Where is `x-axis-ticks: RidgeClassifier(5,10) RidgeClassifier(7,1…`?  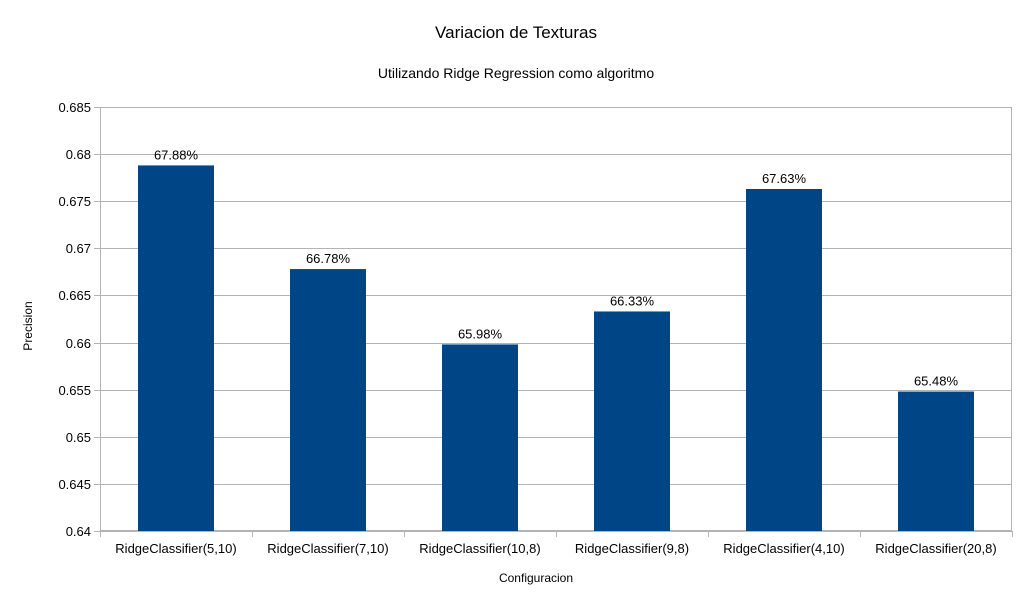 x-axis-ticks: RidgeClassifier(5,10) RidgeClassifier(7,1… is located at coordinates (556, 543).